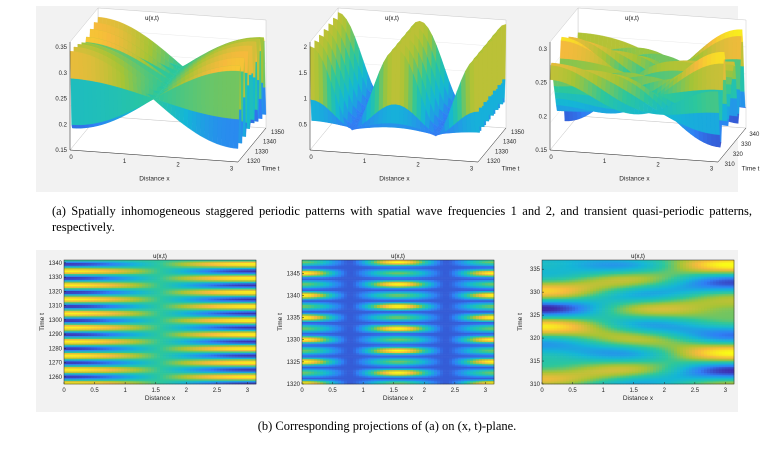 The width and height of the screenshot is (774, 449). What do you see at coordinates (634, 156) in the screenshot?
I see `x-axis-line` at bounding box center [634, 156].